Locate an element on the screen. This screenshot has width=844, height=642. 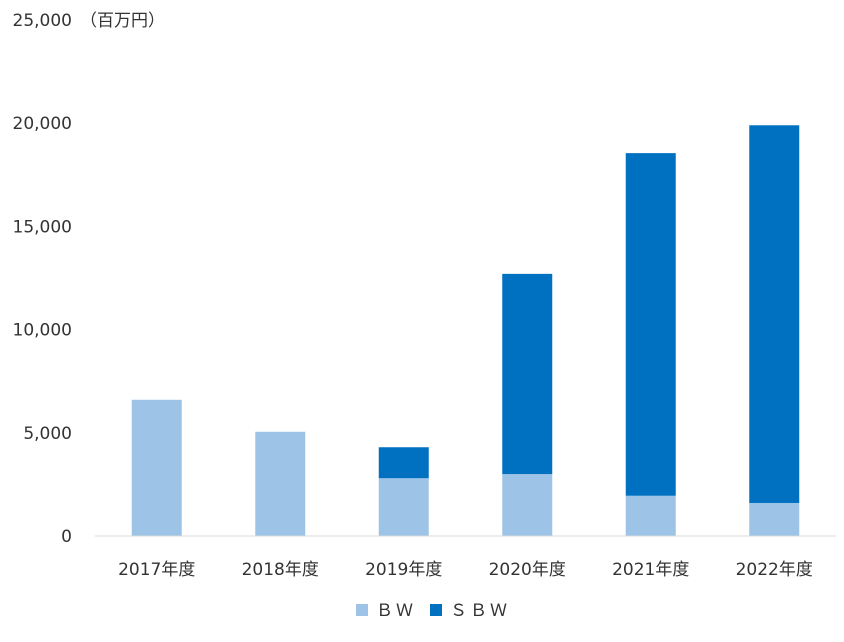
x-tick-label: 2017年度 is located at coordinates (156, 570).